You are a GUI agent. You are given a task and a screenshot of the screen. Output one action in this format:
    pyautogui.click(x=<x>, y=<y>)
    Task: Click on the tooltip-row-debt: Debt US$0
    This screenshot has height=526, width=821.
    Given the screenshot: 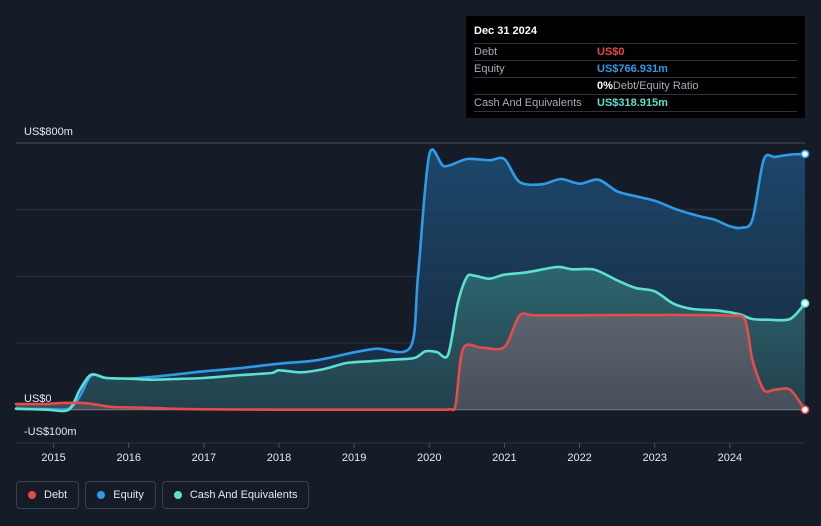 What is the action you would take?
    pyautogui.click(x=635, y=52)
    